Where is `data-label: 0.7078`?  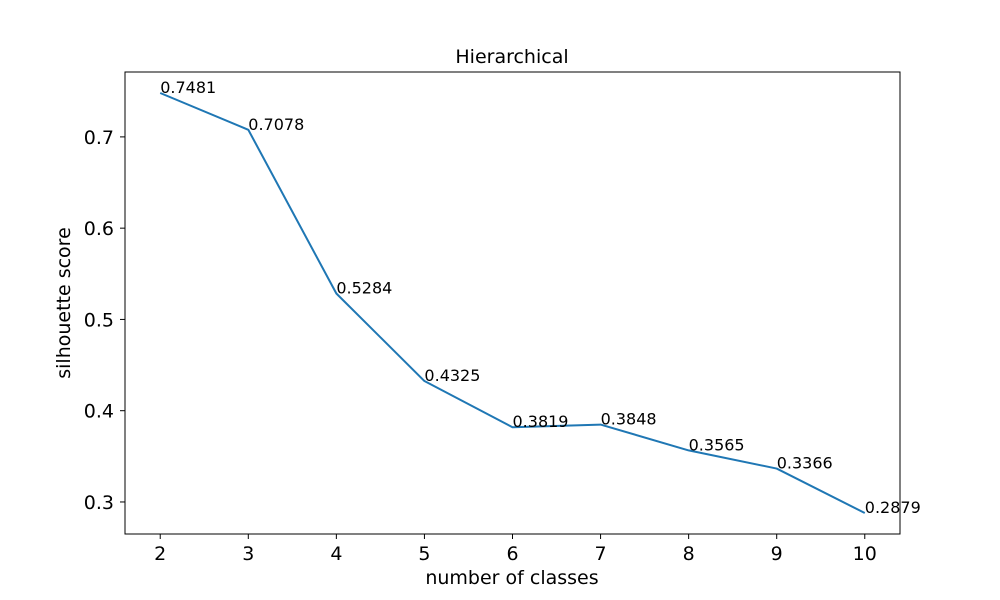
data-label: 0.7078 is located at coordinates (276, 124).